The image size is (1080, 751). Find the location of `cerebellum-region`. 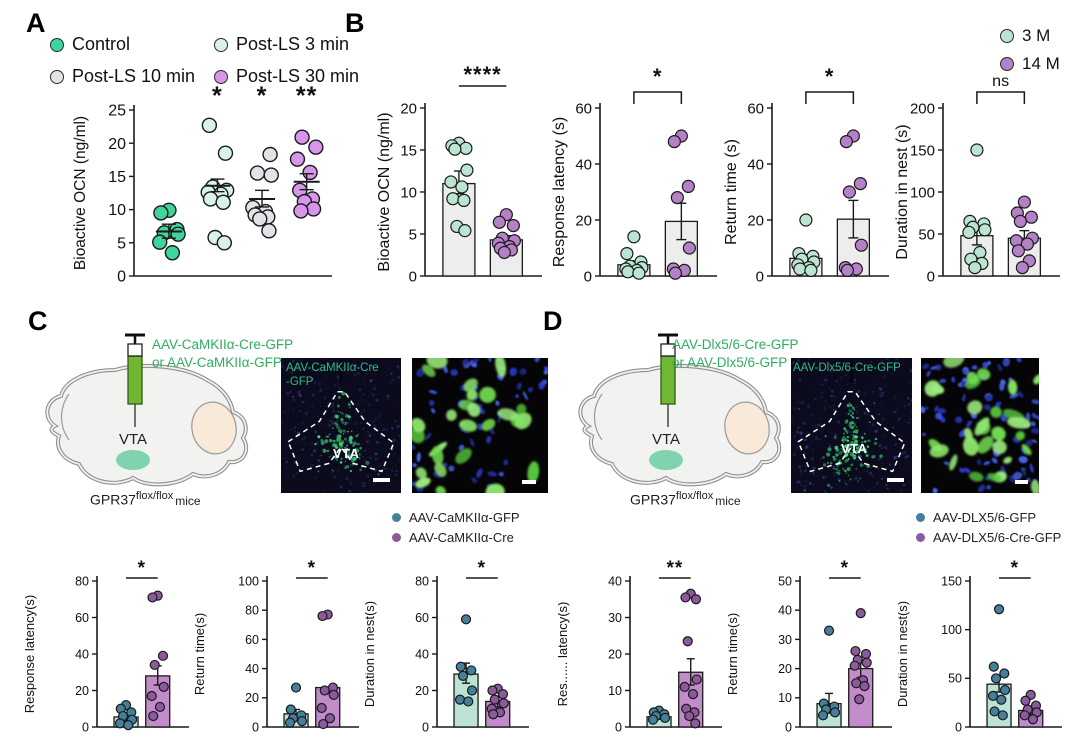

cerebellum-region is located at coordinates (747, 428).